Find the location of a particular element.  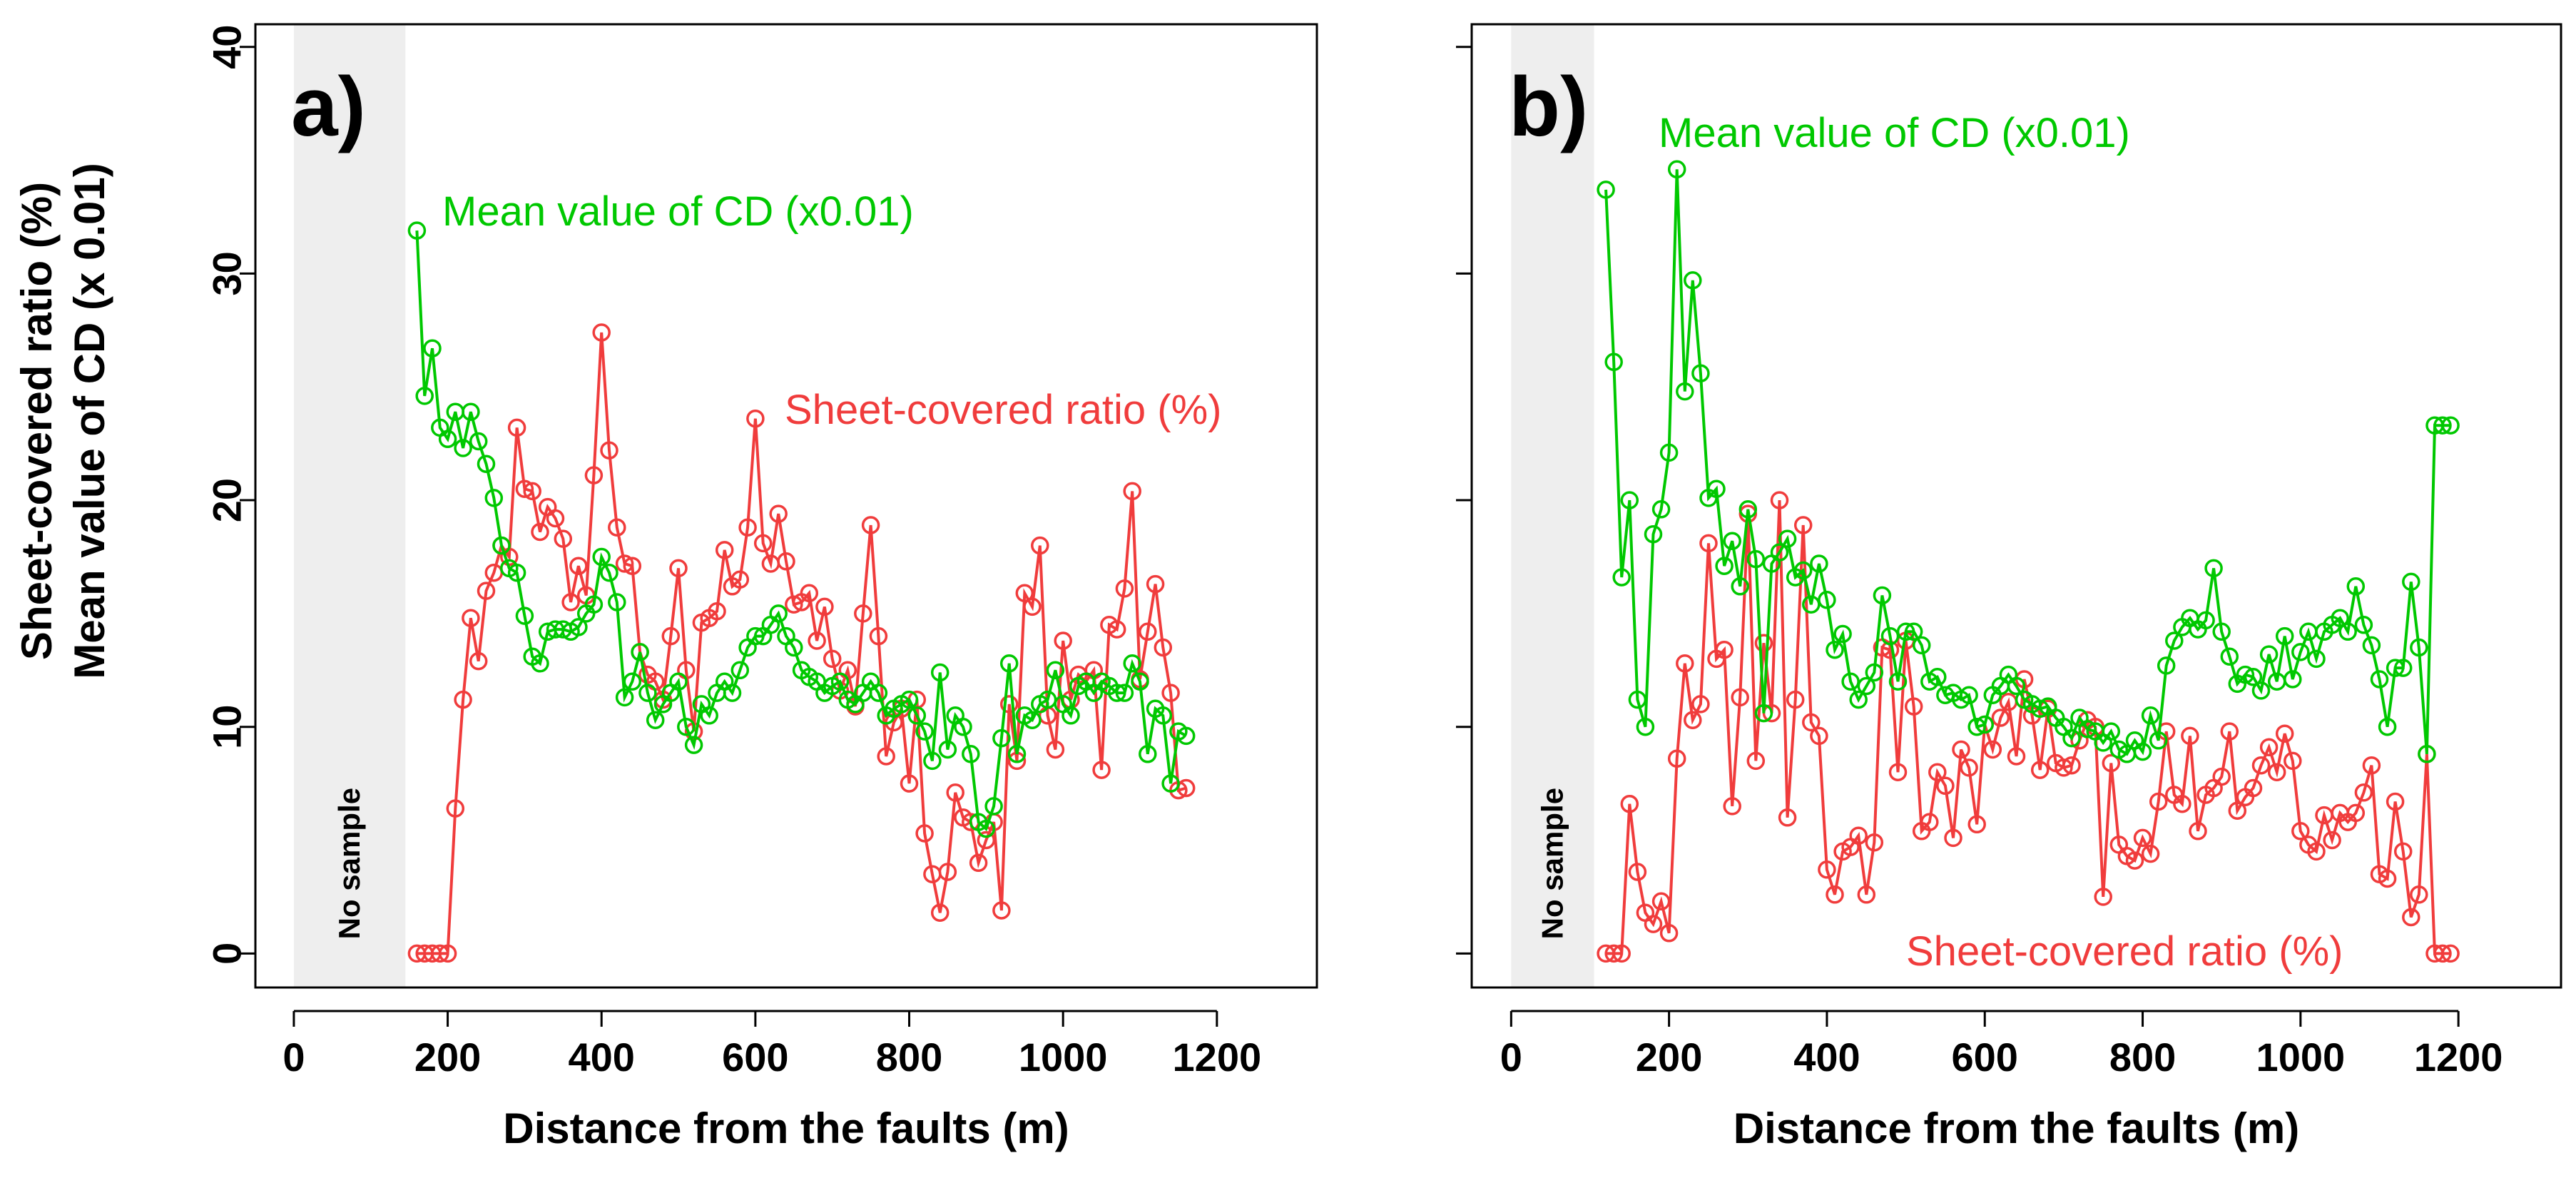

x-axis-title: Distance from the faults (m) is located at coordinates (2016, 1128).